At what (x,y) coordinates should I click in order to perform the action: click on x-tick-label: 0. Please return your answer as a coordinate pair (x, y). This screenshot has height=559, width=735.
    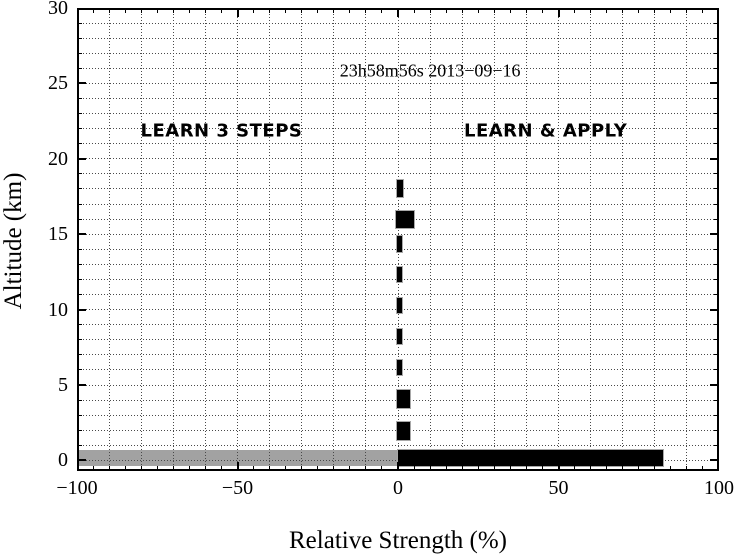
    Looking at the image, I should click on (398, 488).